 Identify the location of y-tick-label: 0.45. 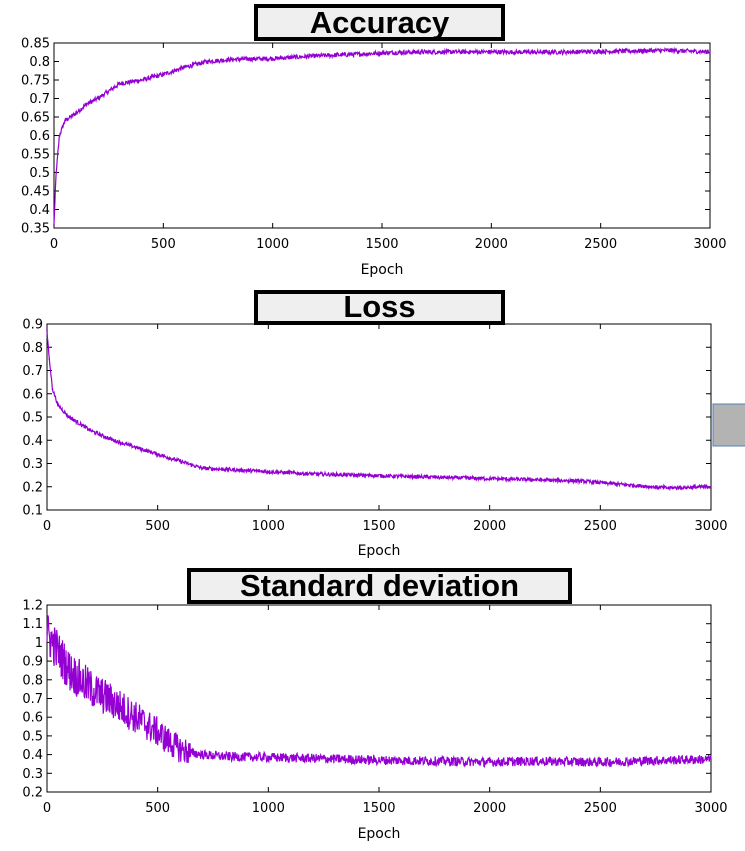
(35, 192).